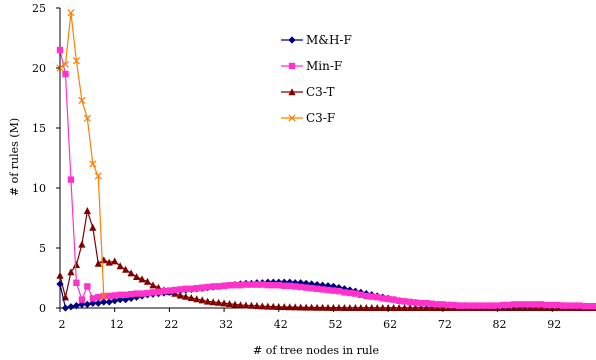  I want to click on legend-label: M&H-F, so click(329, 40).